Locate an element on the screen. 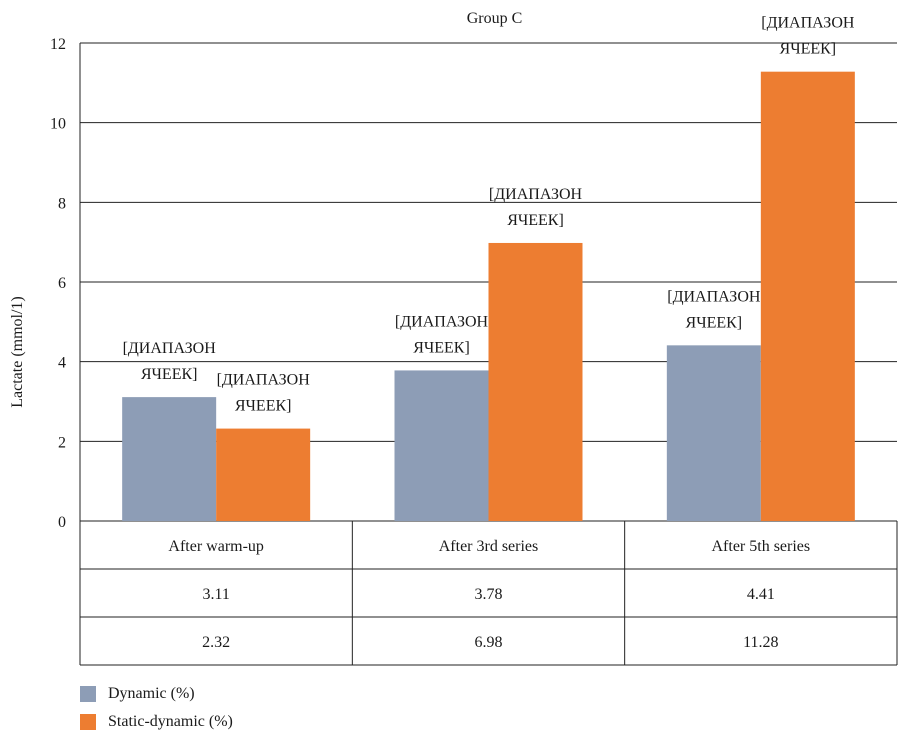 Image resolution: width=904 pixels, height=740 pixels. x-tick-label: After 5th series is located at coordinates (761, 546).